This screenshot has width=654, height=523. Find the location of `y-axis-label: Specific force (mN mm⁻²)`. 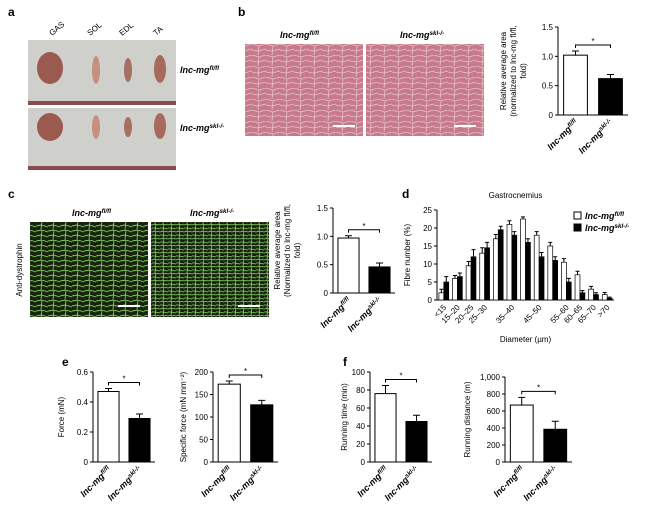

y-axis-label: Specific force (mN mm⁻²) is located at coordinates (183, 416).